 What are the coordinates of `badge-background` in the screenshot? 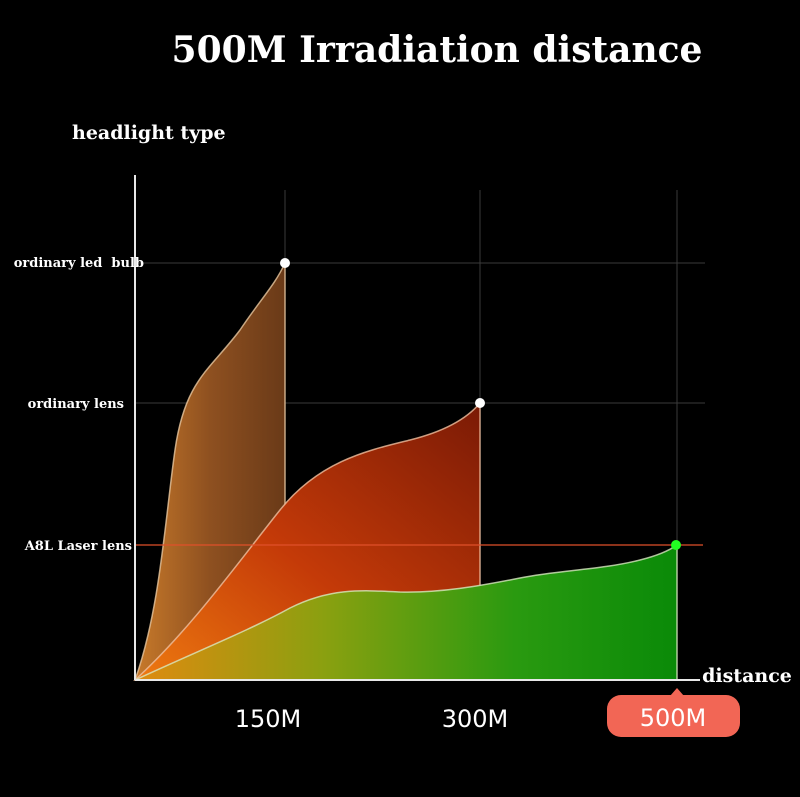 It's located at (673, 716).